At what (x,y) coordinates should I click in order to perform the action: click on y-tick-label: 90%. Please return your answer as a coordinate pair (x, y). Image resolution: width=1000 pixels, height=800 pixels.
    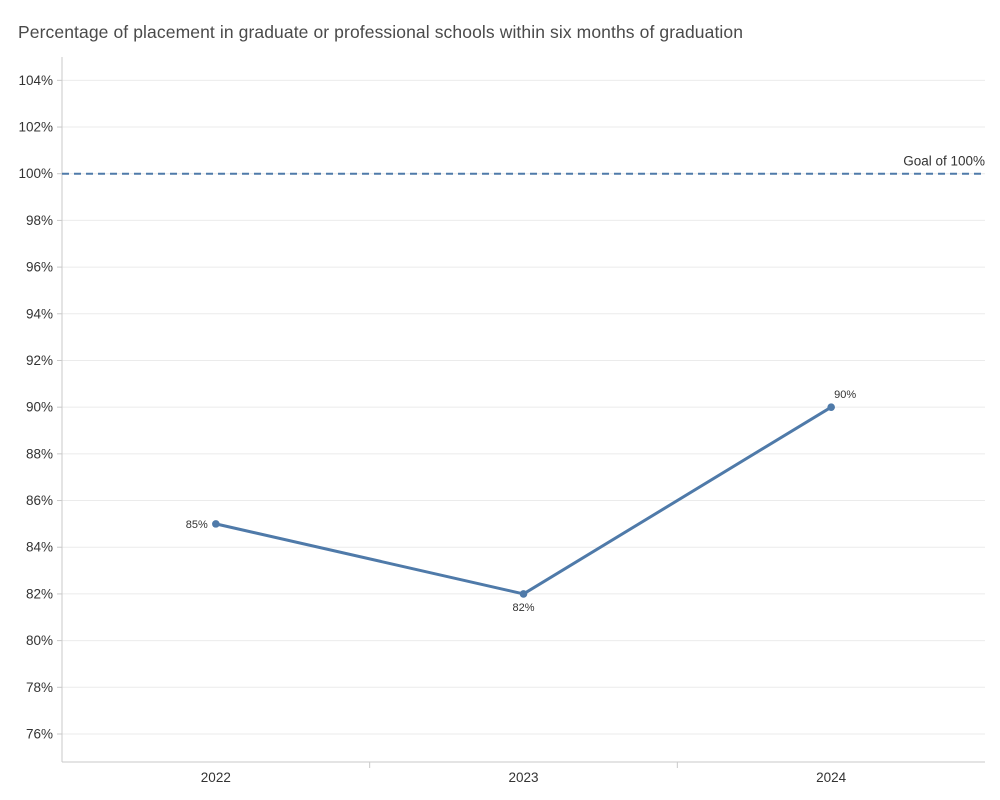
    Looking at the image, I should click on (39, 407).